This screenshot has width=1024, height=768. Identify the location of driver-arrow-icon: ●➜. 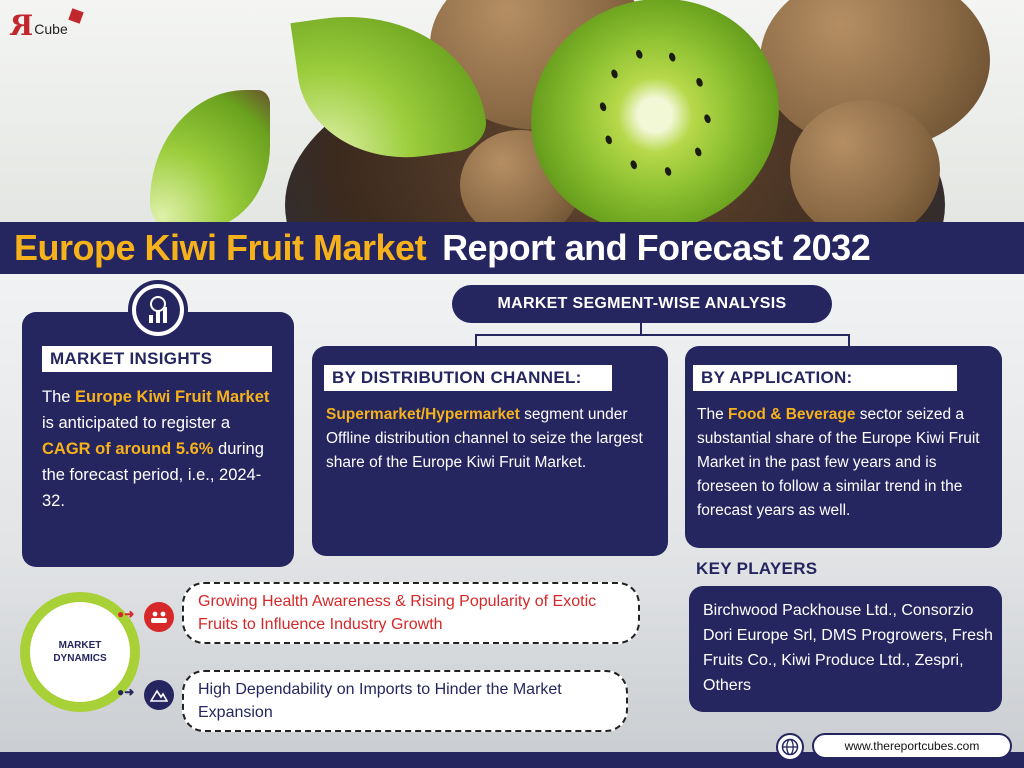
(126, 614).